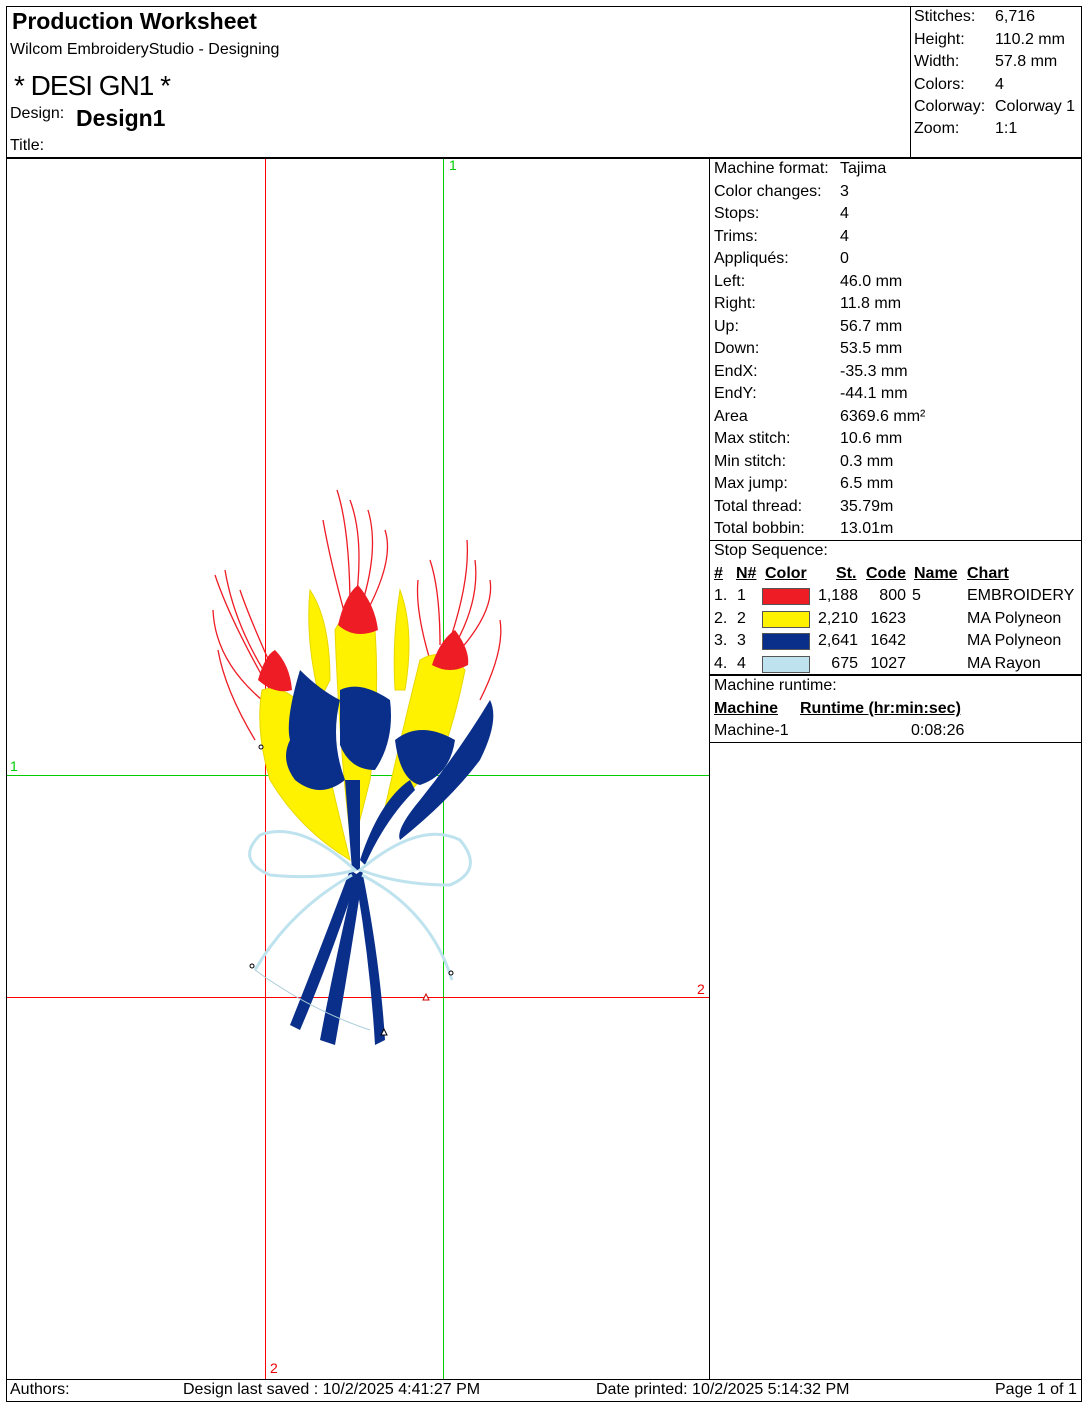 This screenshot has width=1088, height=1408. Describe the element at coordinates (844, 663) in the screenshot. I see `stop-stitches: 675` at that location.